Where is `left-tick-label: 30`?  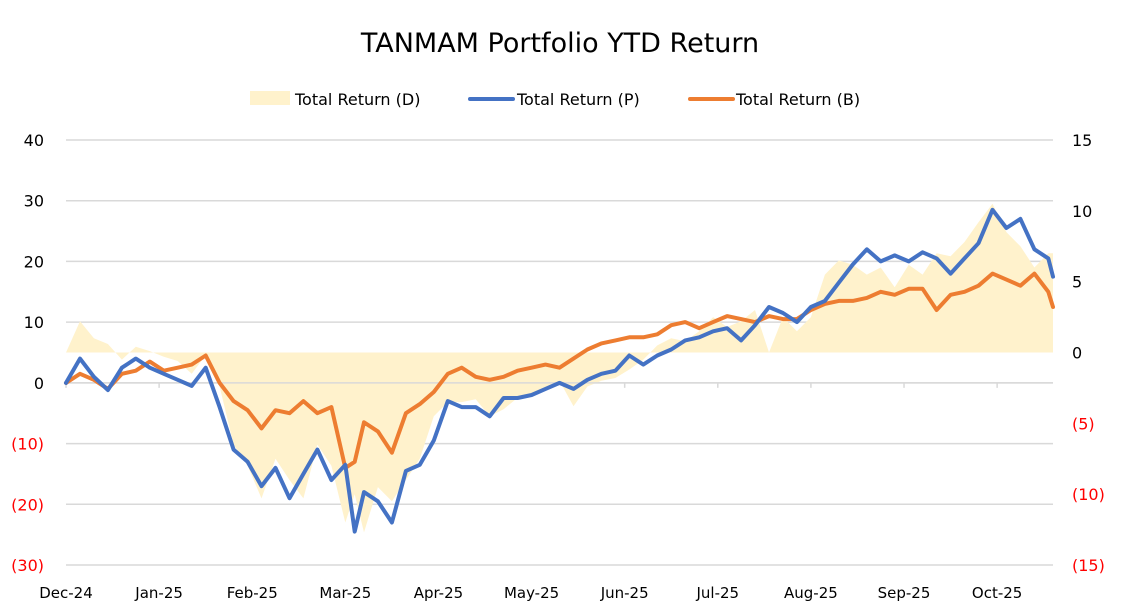 left-tick-label: 30 is located at coordinates (34, 201).